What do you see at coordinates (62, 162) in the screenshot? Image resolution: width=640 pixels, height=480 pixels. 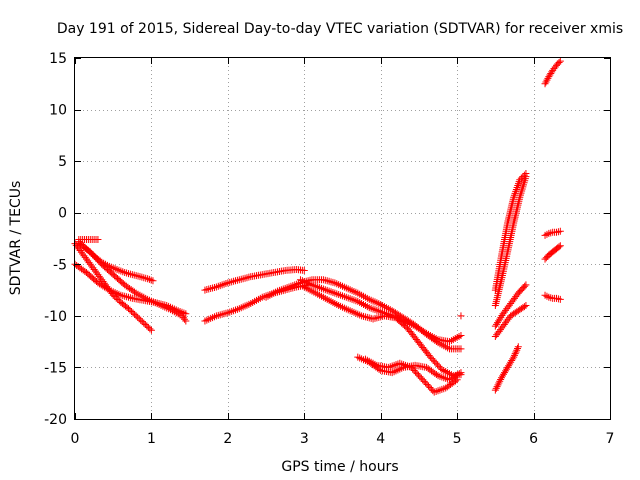 I see `y-tick-label: 5` at bounding box center [62, 162].